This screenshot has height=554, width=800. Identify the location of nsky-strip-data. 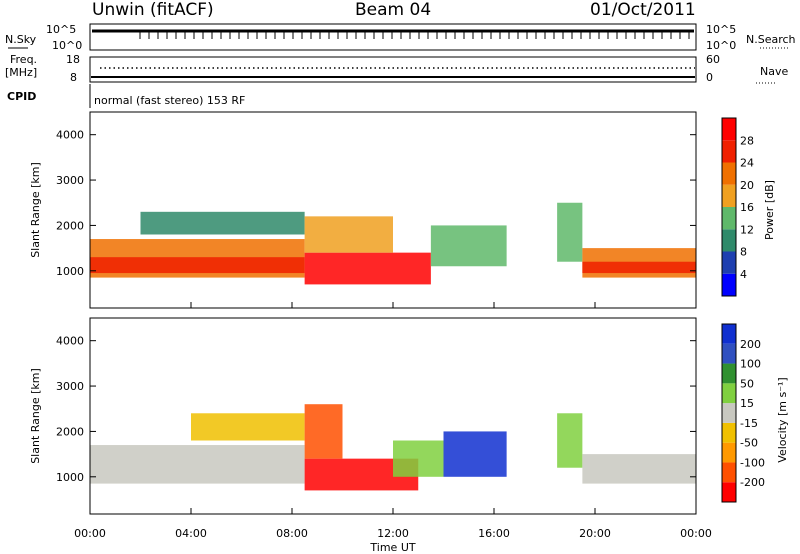
(393, 34).